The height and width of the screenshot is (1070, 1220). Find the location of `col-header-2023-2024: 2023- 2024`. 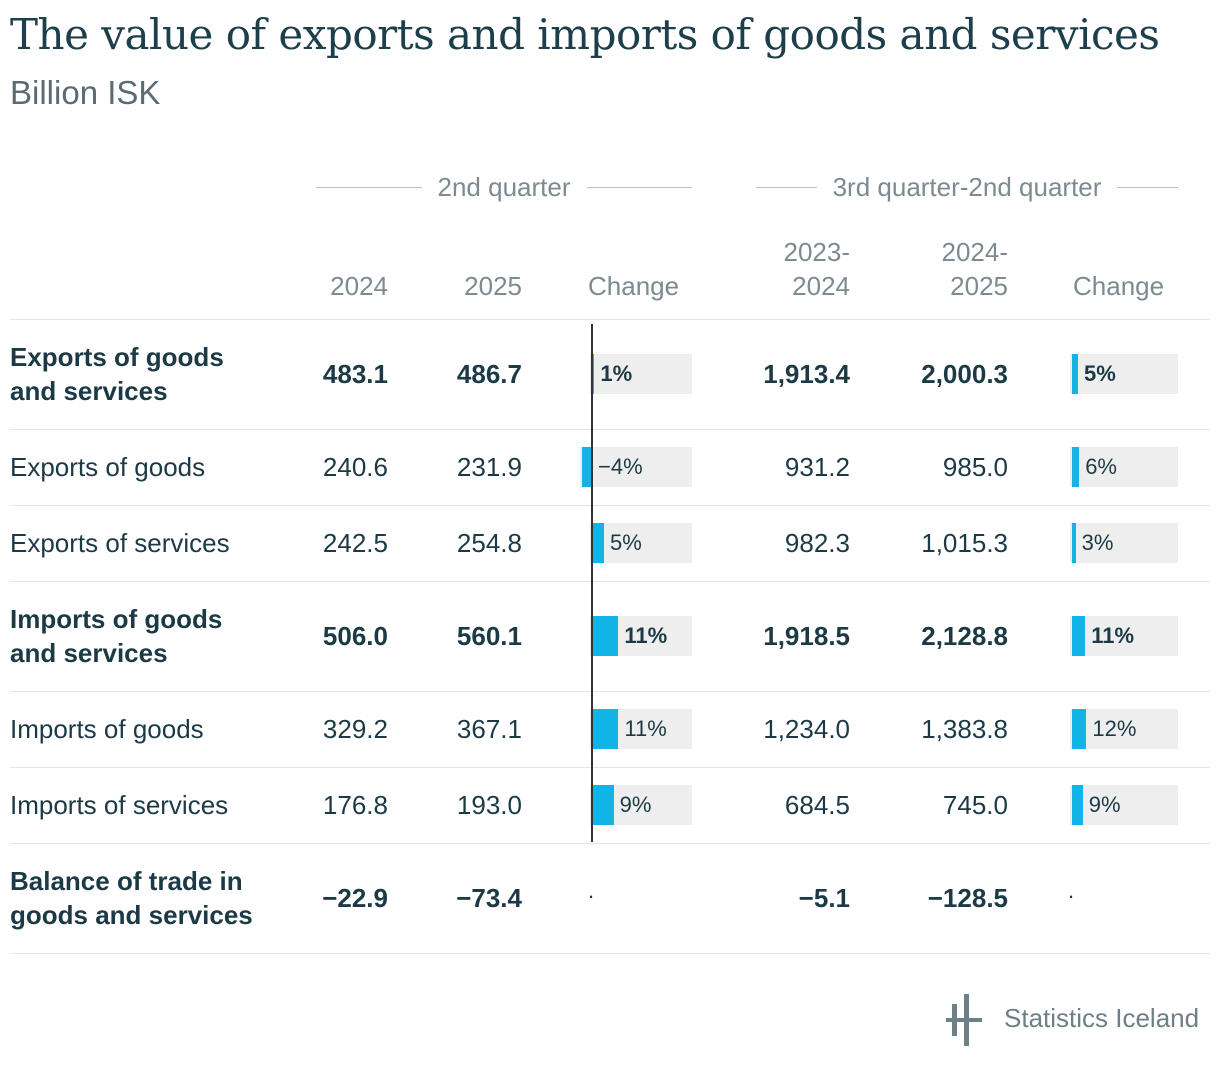

col-header-2023-2024: 2023- 2024 is located at coordinates (817, 269).